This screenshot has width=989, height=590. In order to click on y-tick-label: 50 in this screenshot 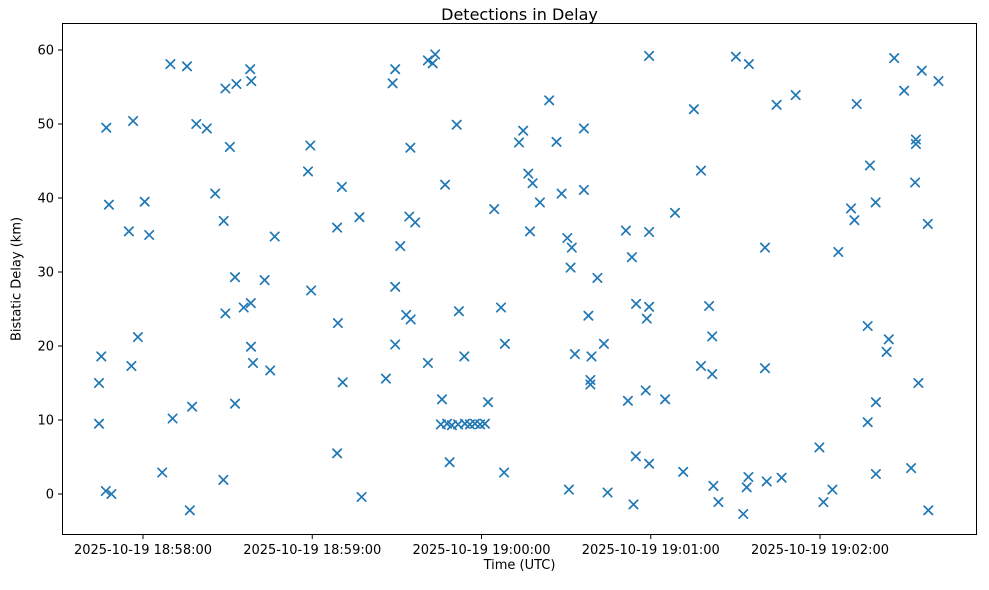, I will do `click(45, 125)`.